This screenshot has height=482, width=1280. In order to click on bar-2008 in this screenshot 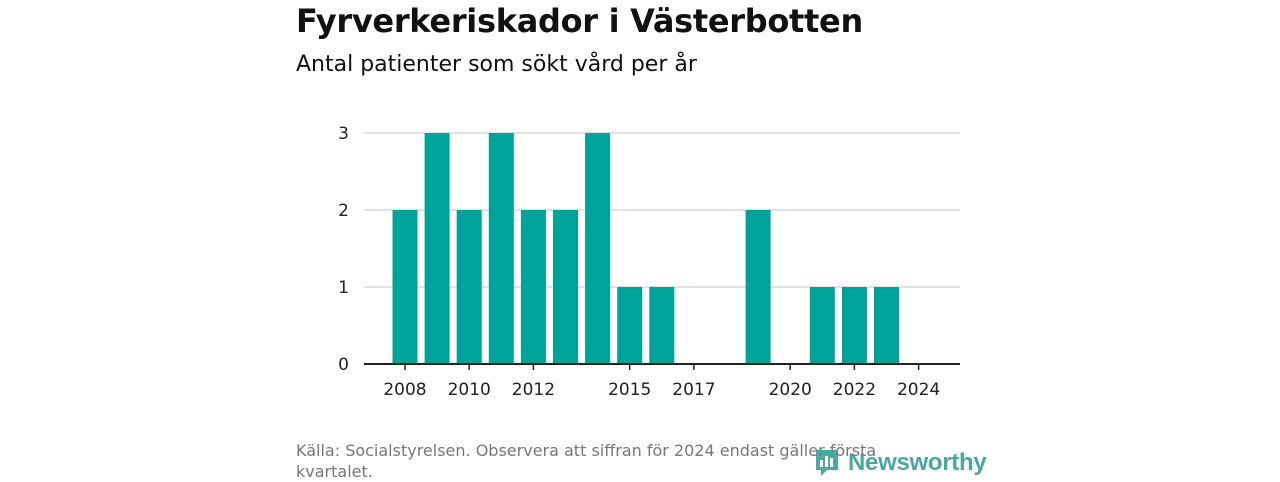, I will do `click(405, 287)`.